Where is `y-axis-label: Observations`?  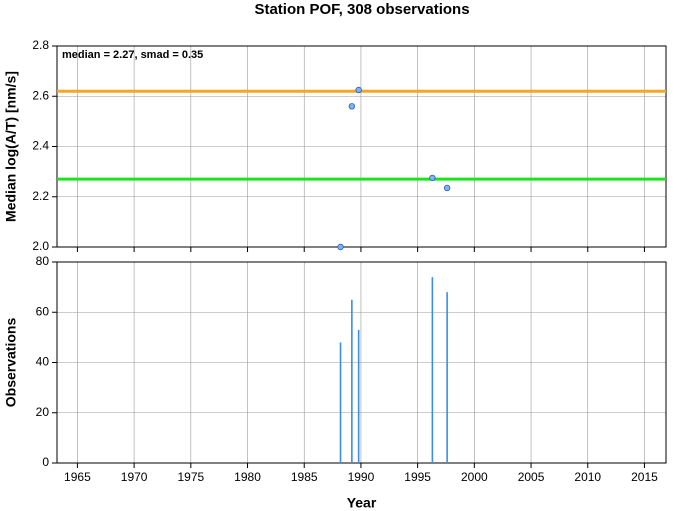
y-axis-label: Observations is located at coordinates (11, 363).